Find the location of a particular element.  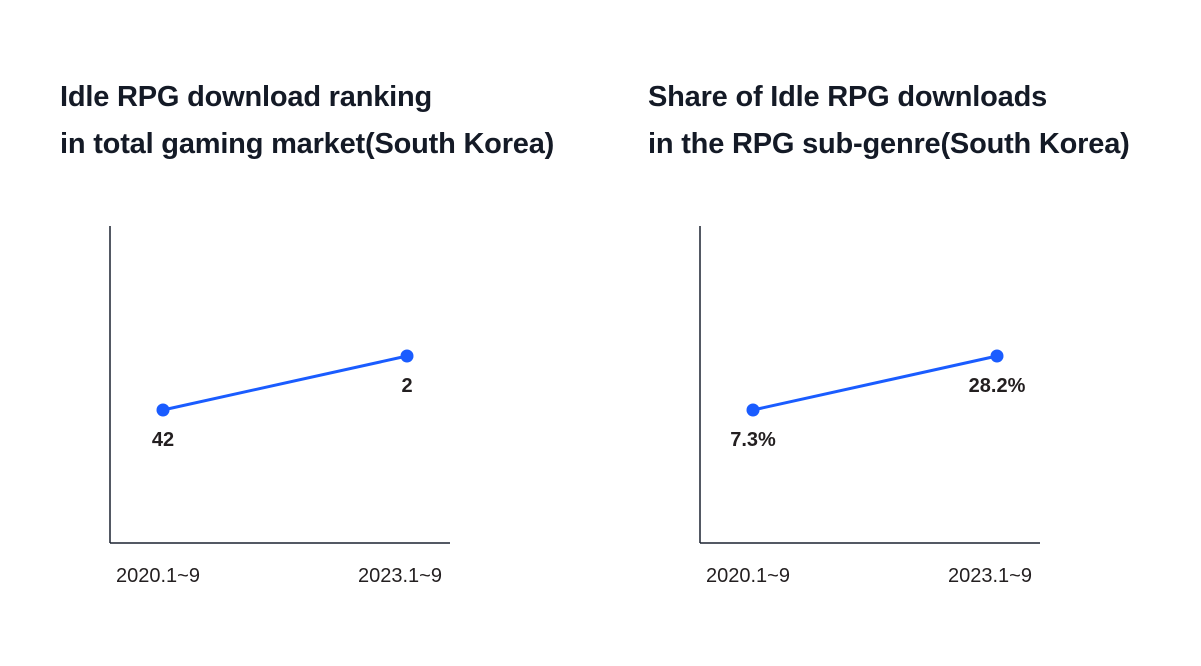

data-label: 7.3% is located at coordinates (753, 440).